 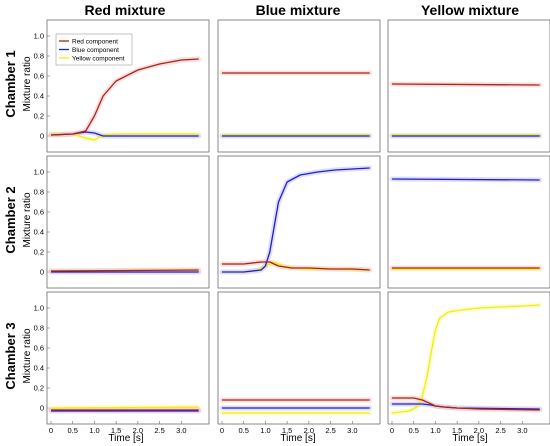 I want to click on plot-area-chamber-3-blue-mixture, so click(x=299, y=358).